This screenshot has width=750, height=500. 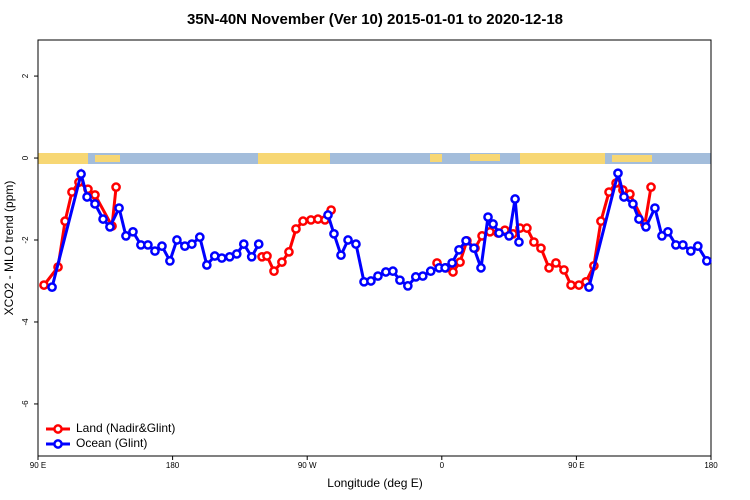 I want to click on x-tick-label: 0, so click(x=442, y=465).